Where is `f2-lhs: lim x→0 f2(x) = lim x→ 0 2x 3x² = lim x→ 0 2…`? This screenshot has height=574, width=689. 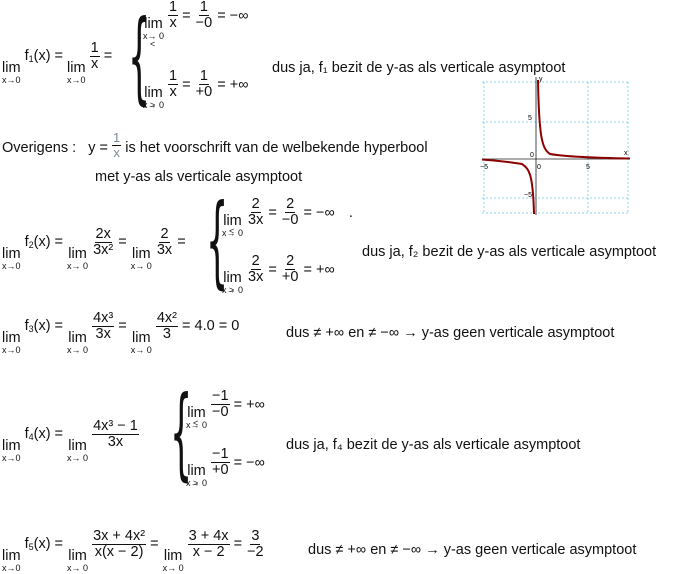 f2-lhs: lim x→0 f2(x) = lim x→ 0 2x 3x² = lim x→ 0 2… is located at coordinates (94, 249).